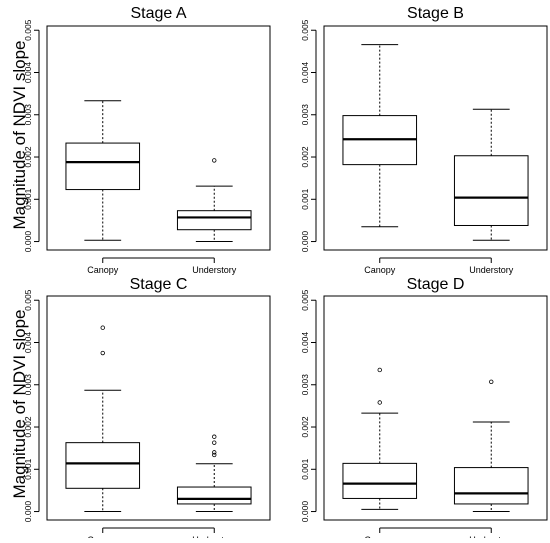  Describe the element at coordinates (435, 13) in the screenshot. I see `panel-title: Stage B` at that location.